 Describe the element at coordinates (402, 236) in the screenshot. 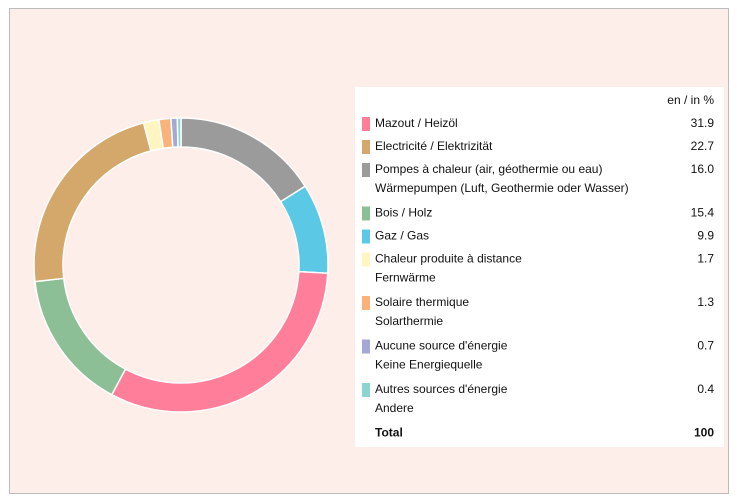

I see `legend-label: Gaz / Gas` at that location.